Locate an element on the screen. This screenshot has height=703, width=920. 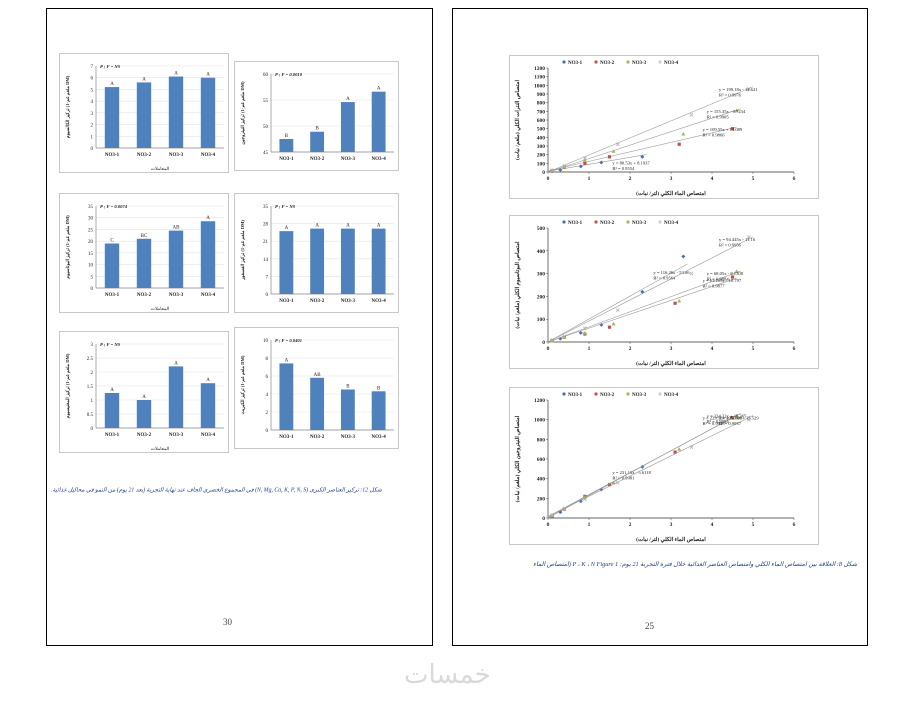
y-tick-label: 35 is located at coordinates (266, 207).